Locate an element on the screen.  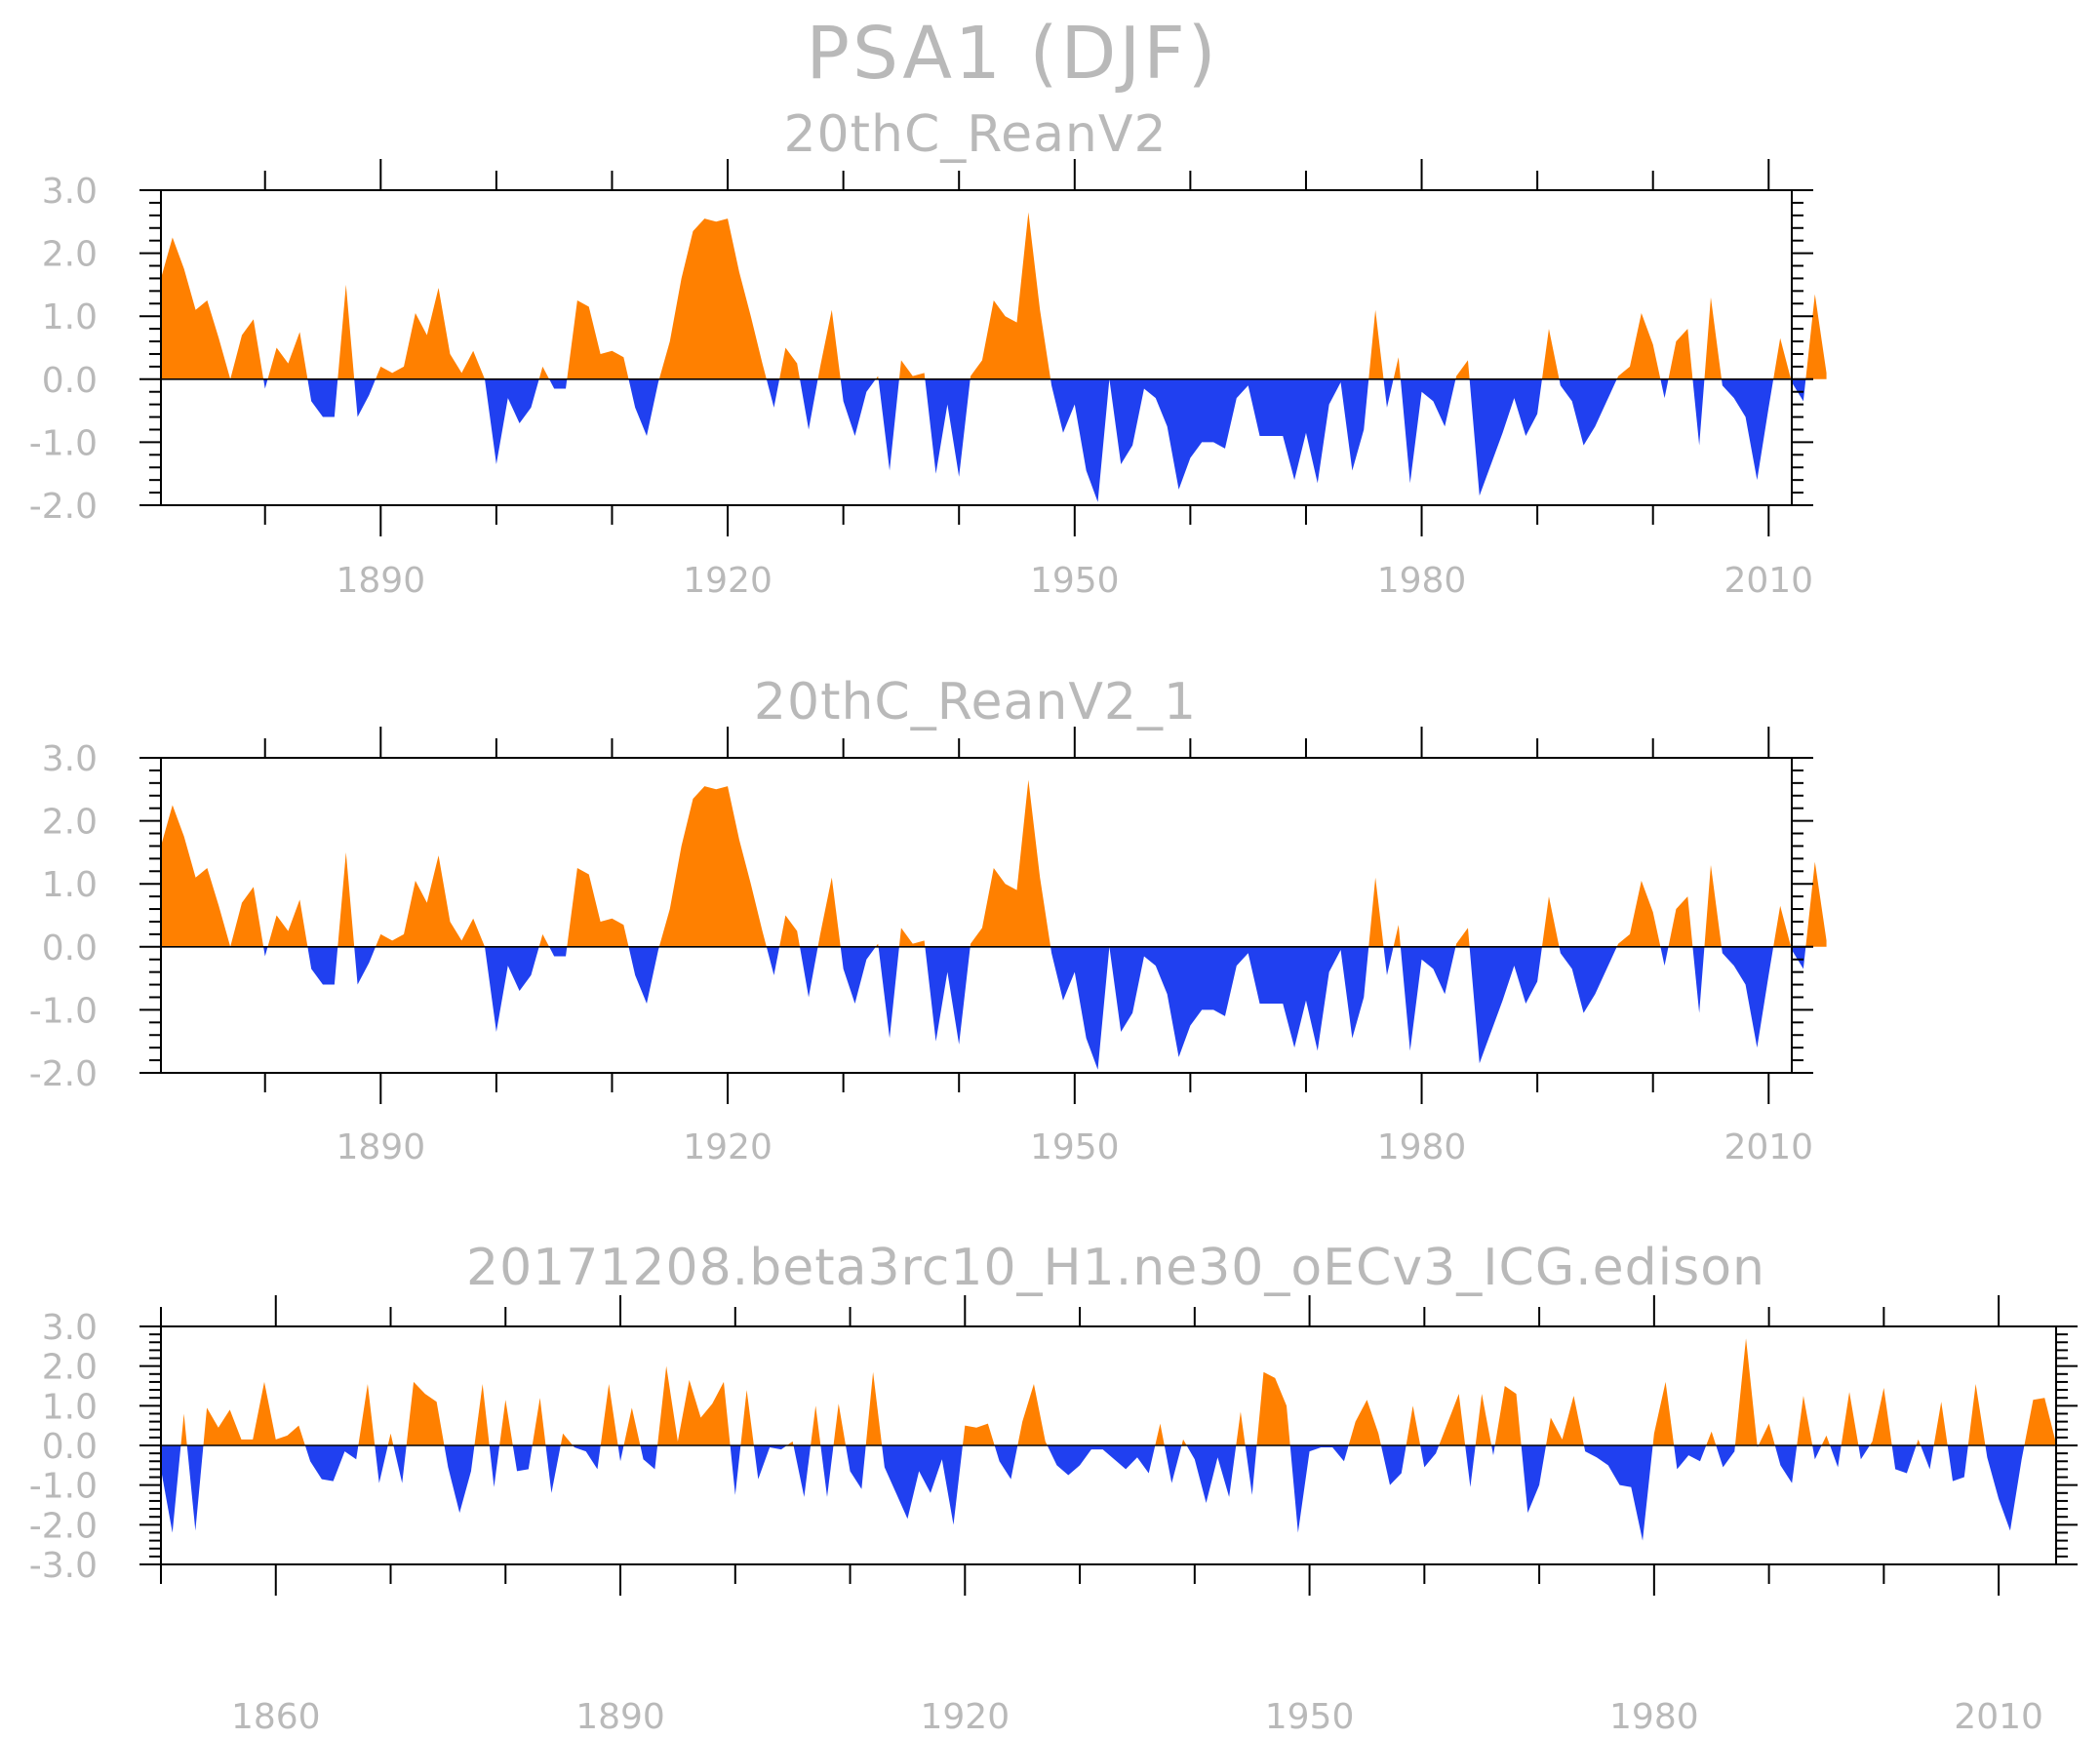
panel-2-title: 20thC_ReanV2_1 is located at coordinates (976, 702).